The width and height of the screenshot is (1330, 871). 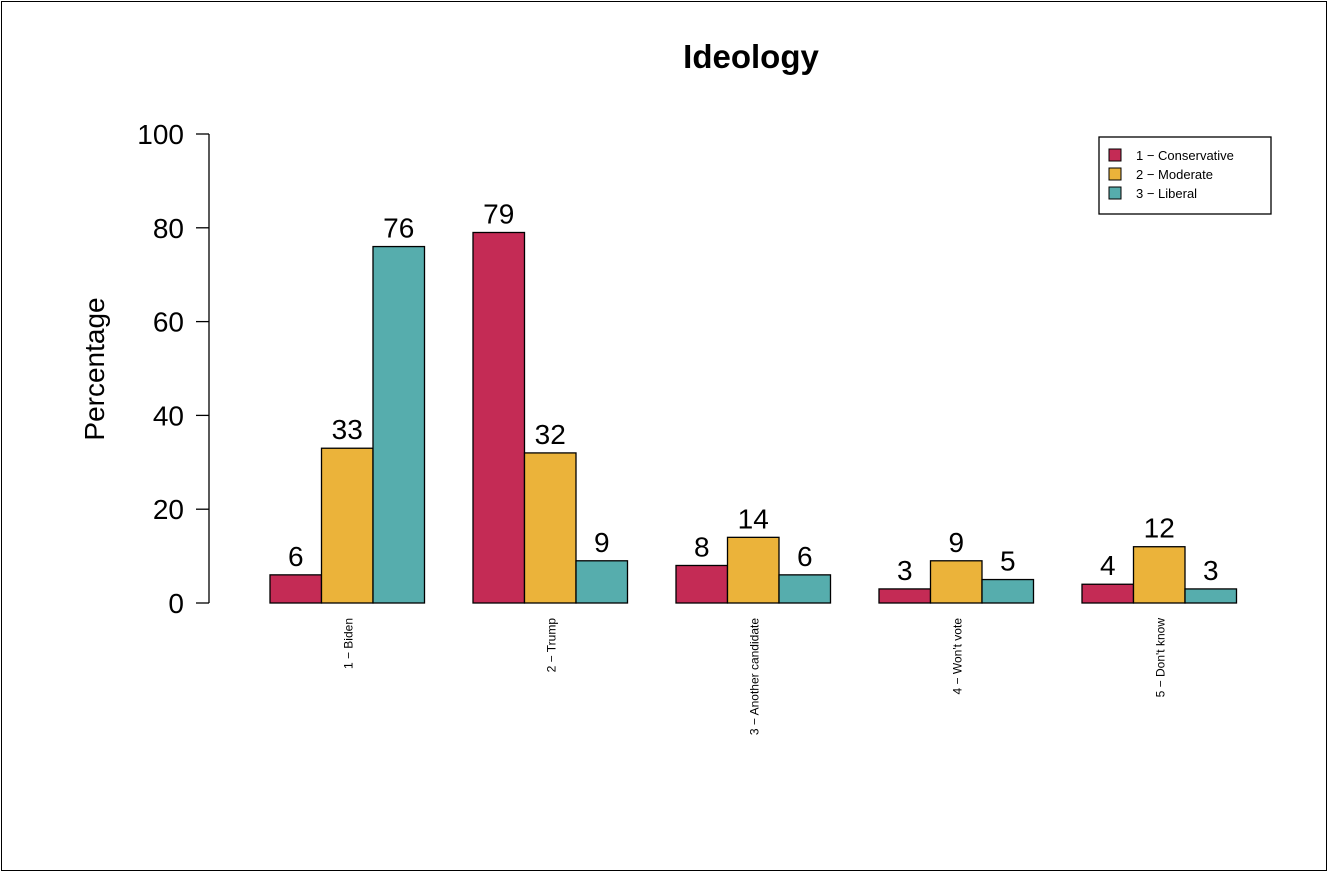 I want to click on bar-value-label: 5, so click(x=1008, y=561).